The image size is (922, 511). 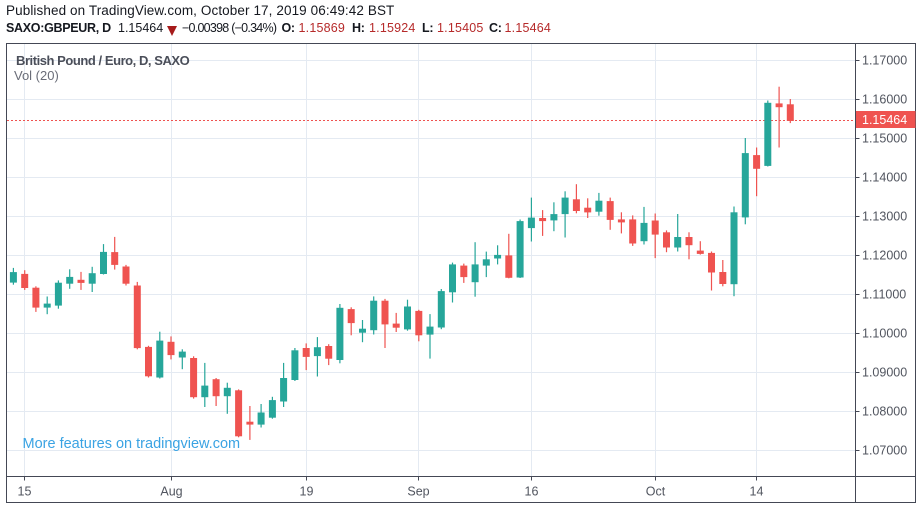 What do you see at coordinates (884, 139) in the screenshot?
I see `svg-text: 1.15000` at bounding box center [884, 139].